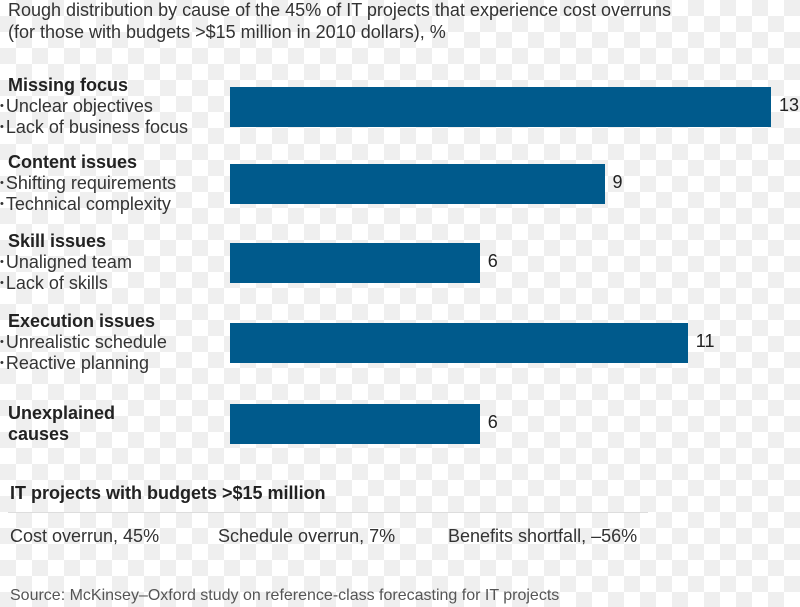 This screenshot has width=800, height=607. I want to click on category-sub-item: Lack of skills, so click(54, 283).